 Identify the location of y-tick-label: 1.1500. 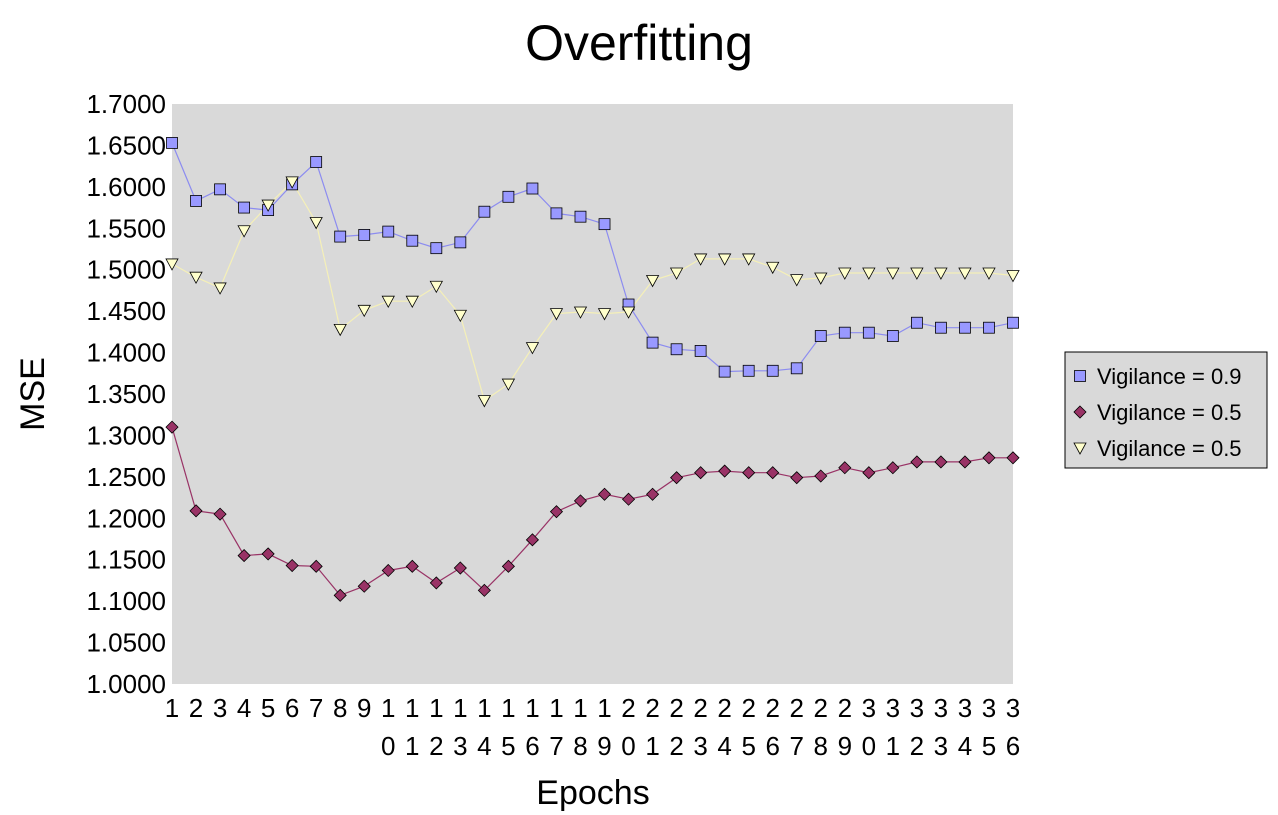
(126, 560).